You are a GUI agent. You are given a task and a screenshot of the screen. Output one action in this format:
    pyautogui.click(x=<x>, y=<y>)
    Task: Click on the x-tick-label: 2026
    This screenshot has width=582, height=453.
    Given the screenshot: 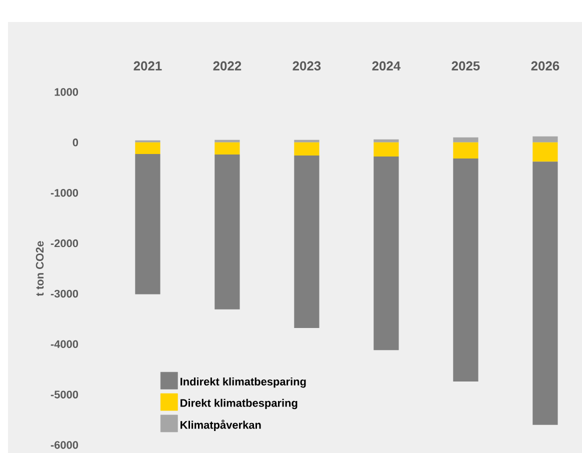 What is the action you would take?
    pyautogui.click(x=545, y=65)
    